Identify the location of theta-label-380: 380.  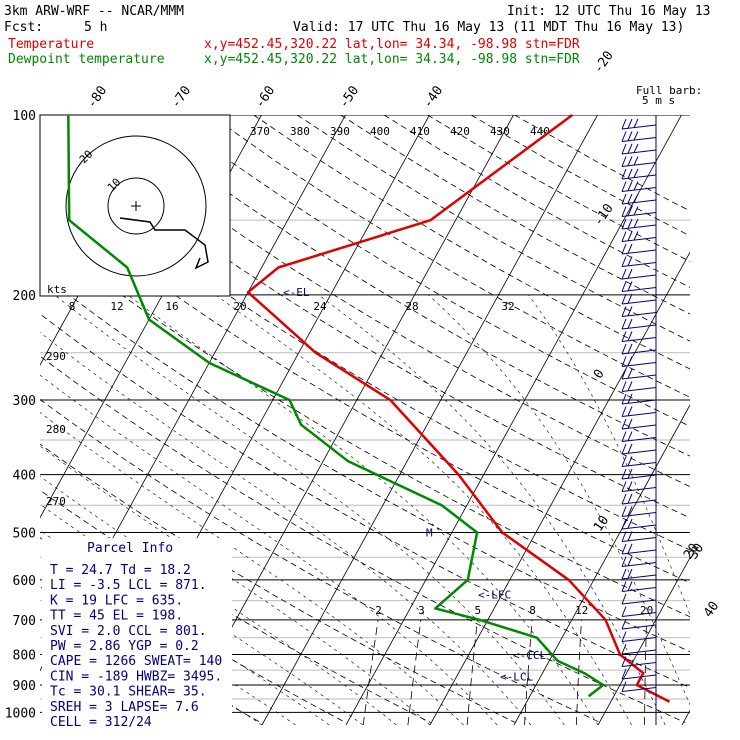
(300, 131).